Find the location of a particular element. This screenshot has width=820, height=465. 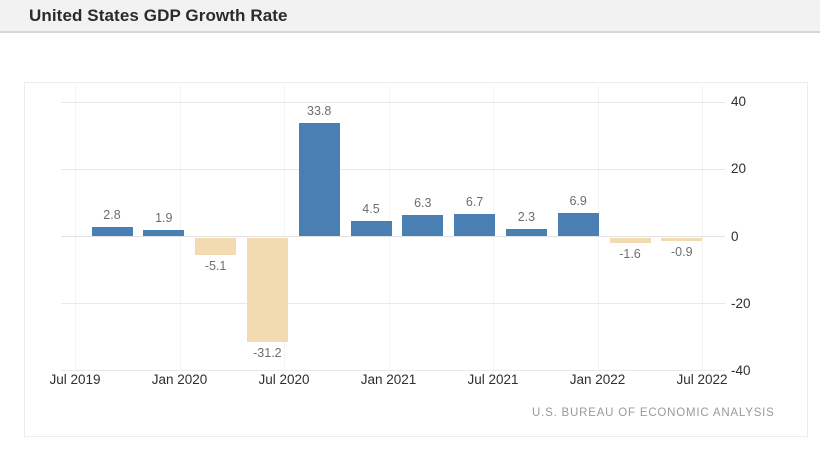

bar-value-label: 1.9 is located at coordinates (164, 218).